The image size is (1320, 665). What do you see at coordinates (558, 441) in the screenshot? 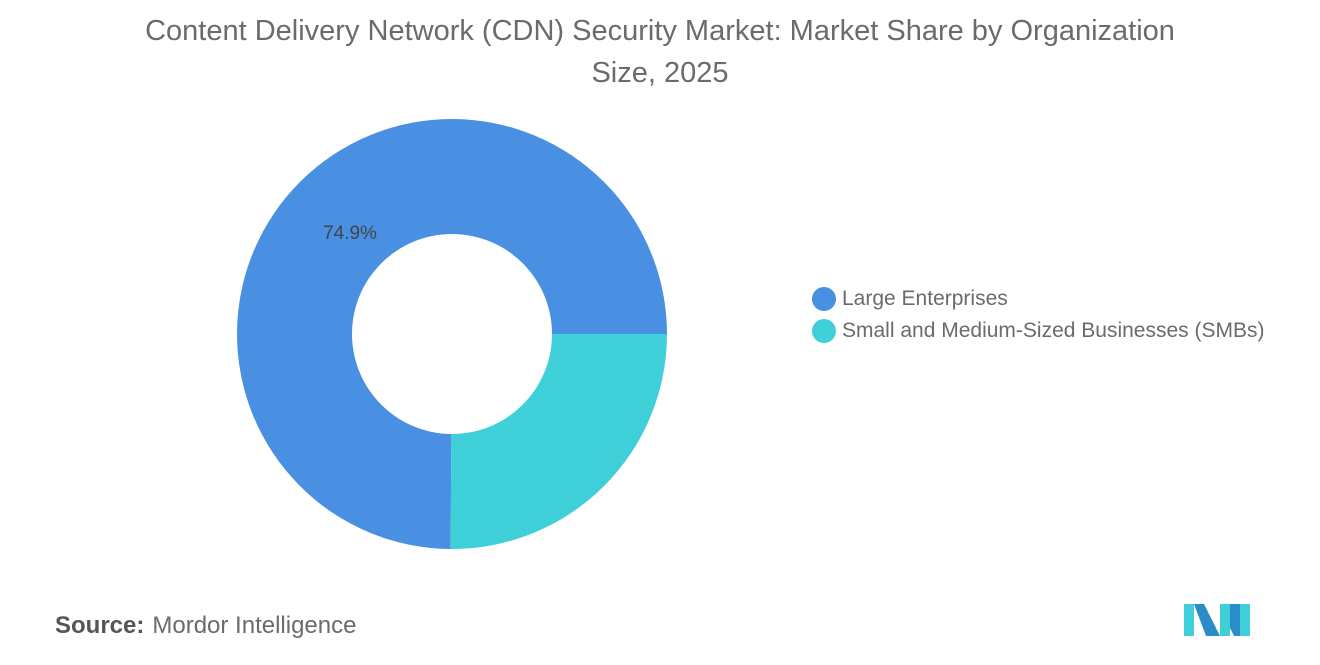
I see `slice-small-and-medium-sized-businesses-smbs` at bounding box center [558, 441].